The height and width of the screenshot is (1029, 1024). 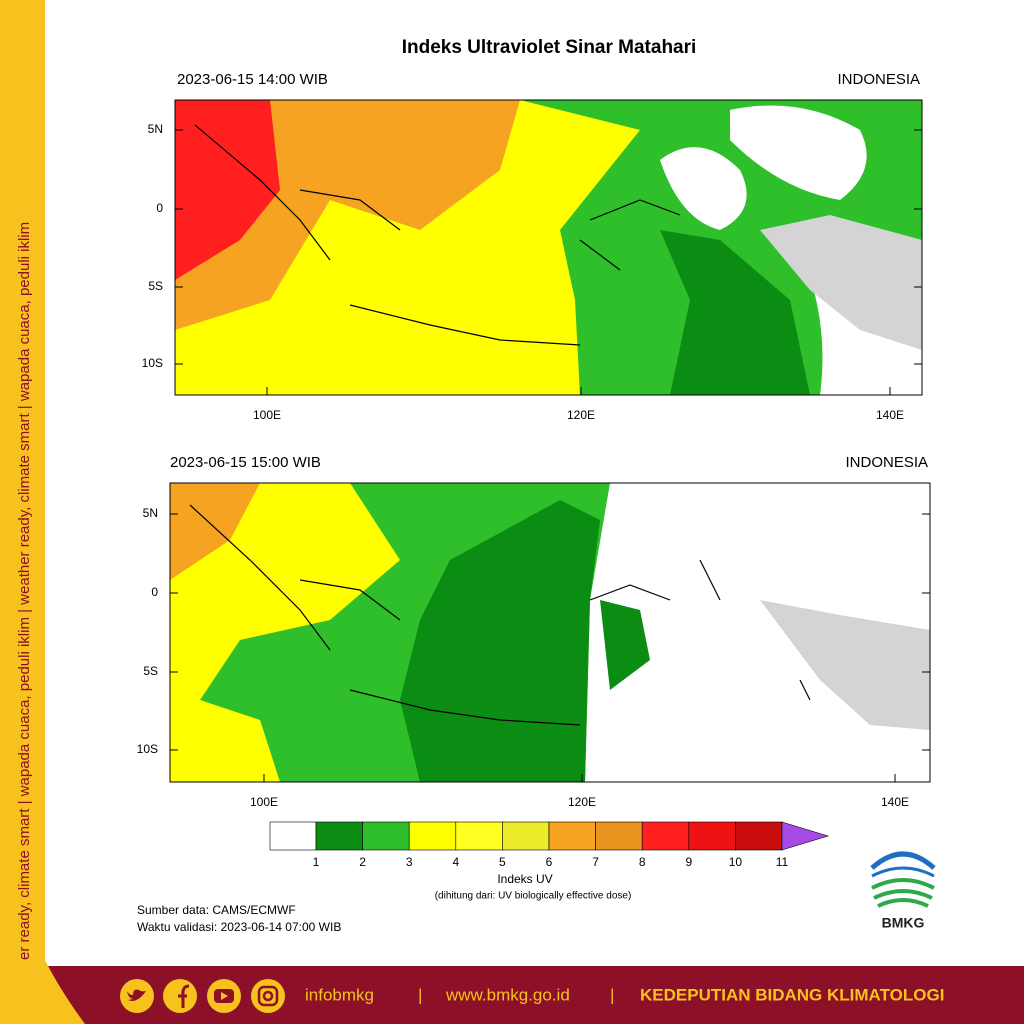 I want to click on colorbar-tick-label: 11, so click(x=782, y=862).